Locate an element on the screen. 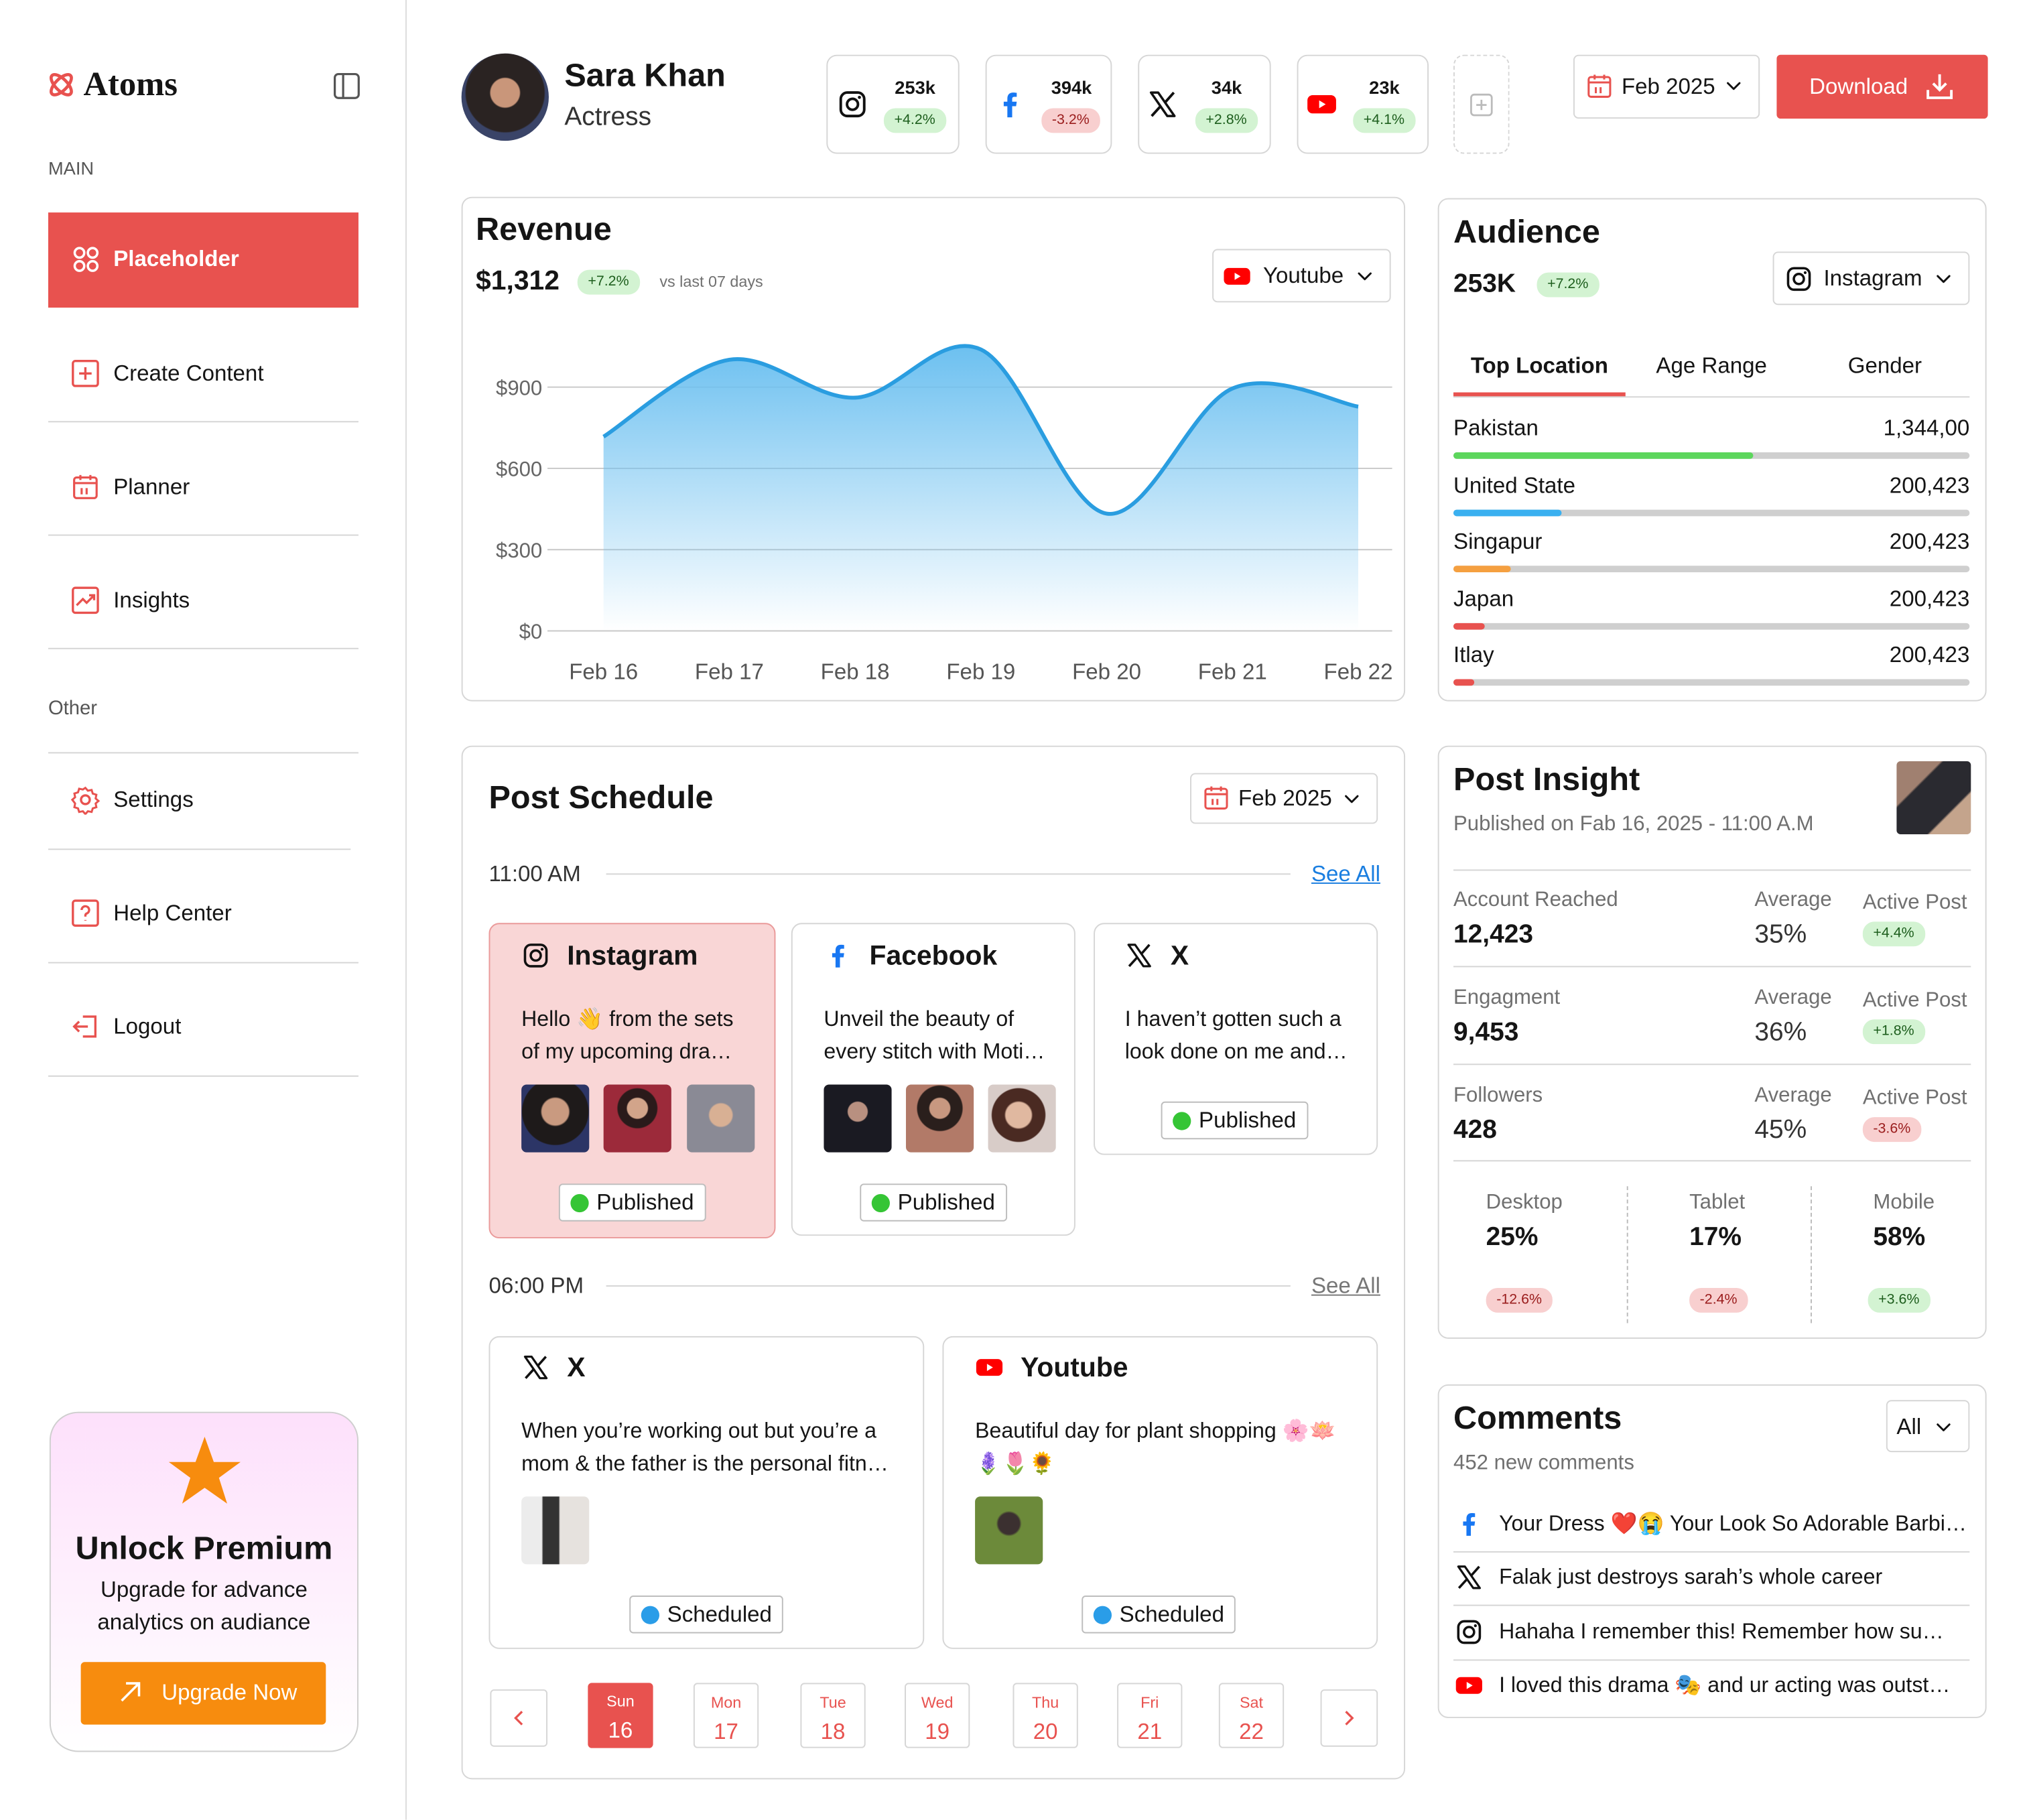 This screenshot has width=2027, height=1820. tab: Gender is located at coordinates (1884, 366).